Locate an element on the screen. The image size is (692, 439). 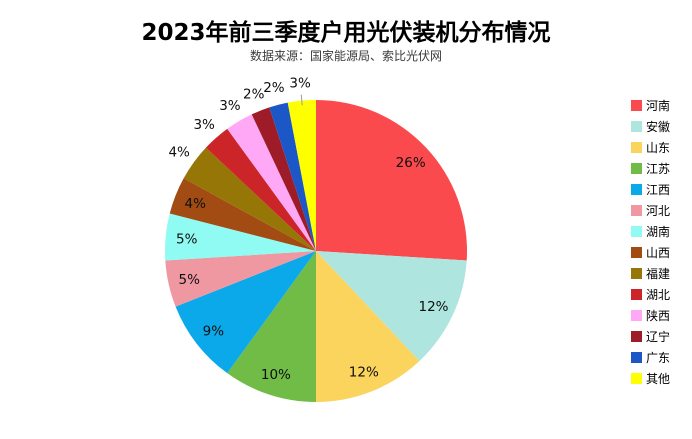
pie-label-8: 4% is located at coordinates (196, 204).